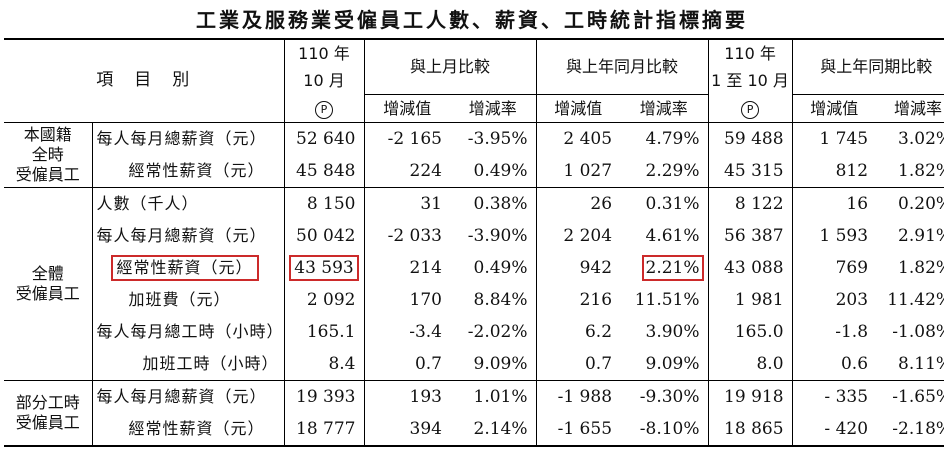 The image size is (944, 451). What do you see at coordinates (450, 66) in the screenshot?
I see `header-mom-group: 與上月比較` at bounding box center [450, 66].